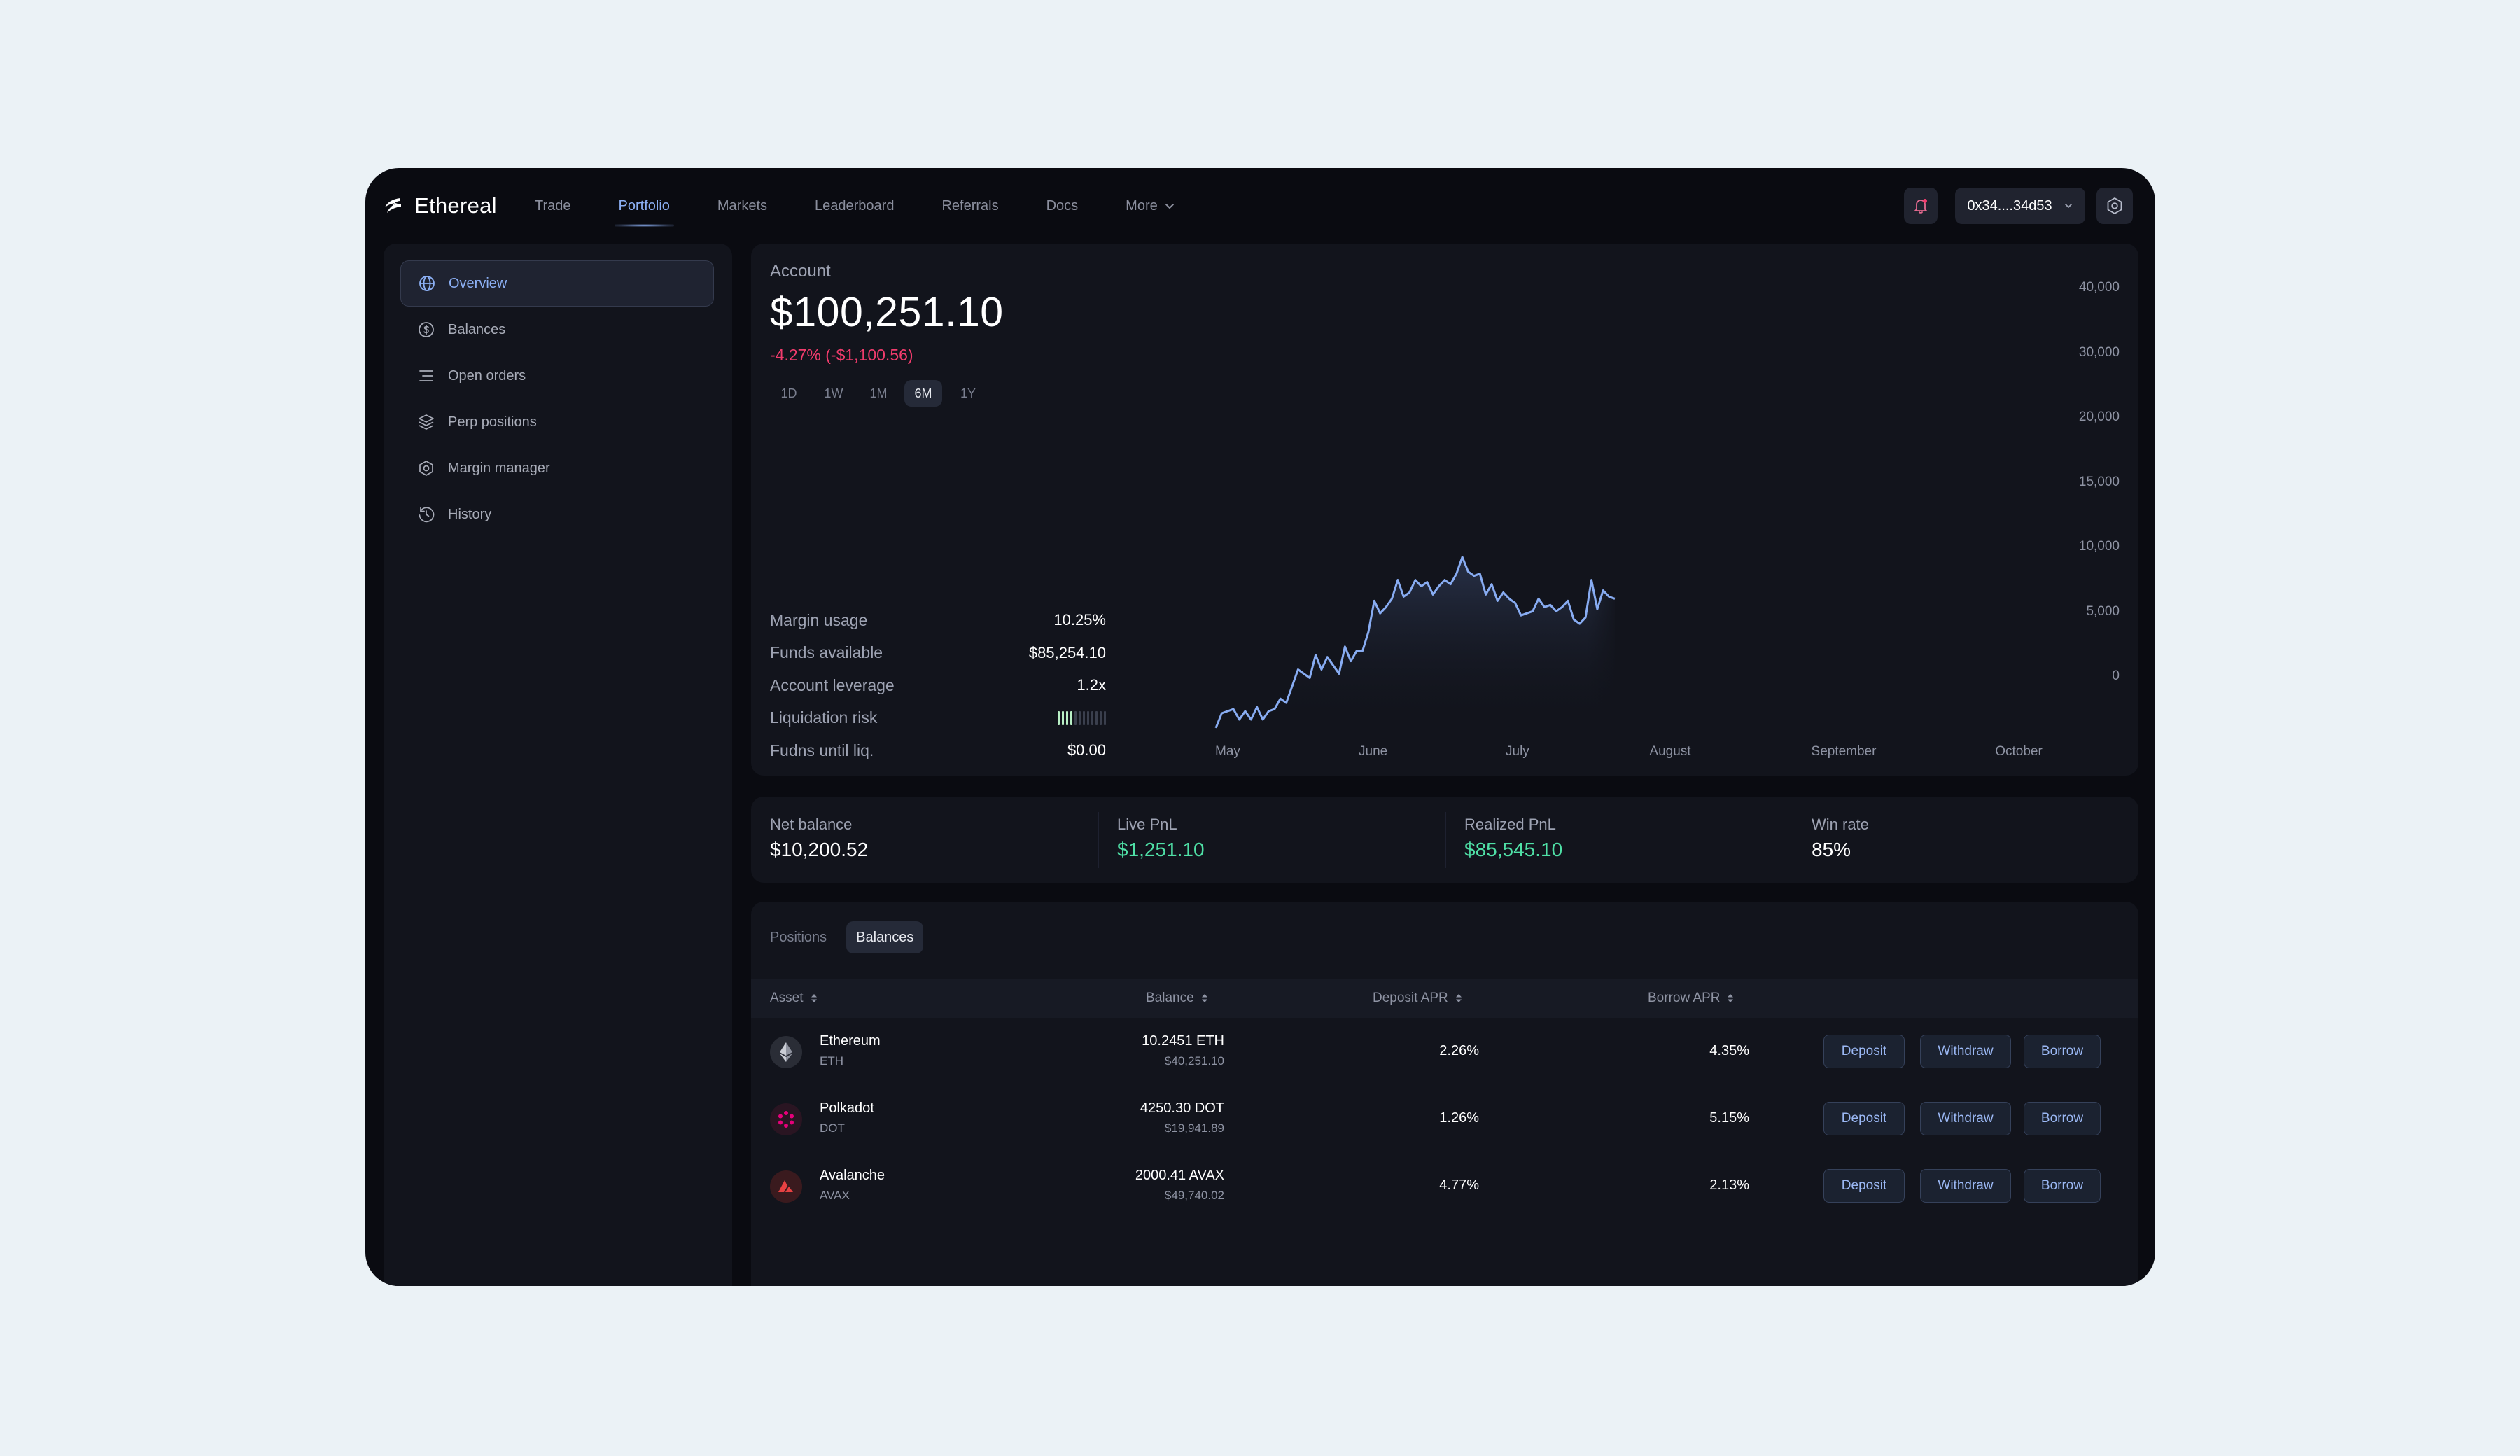  I want to click on dollar-circle-icon, so click(426, 329).